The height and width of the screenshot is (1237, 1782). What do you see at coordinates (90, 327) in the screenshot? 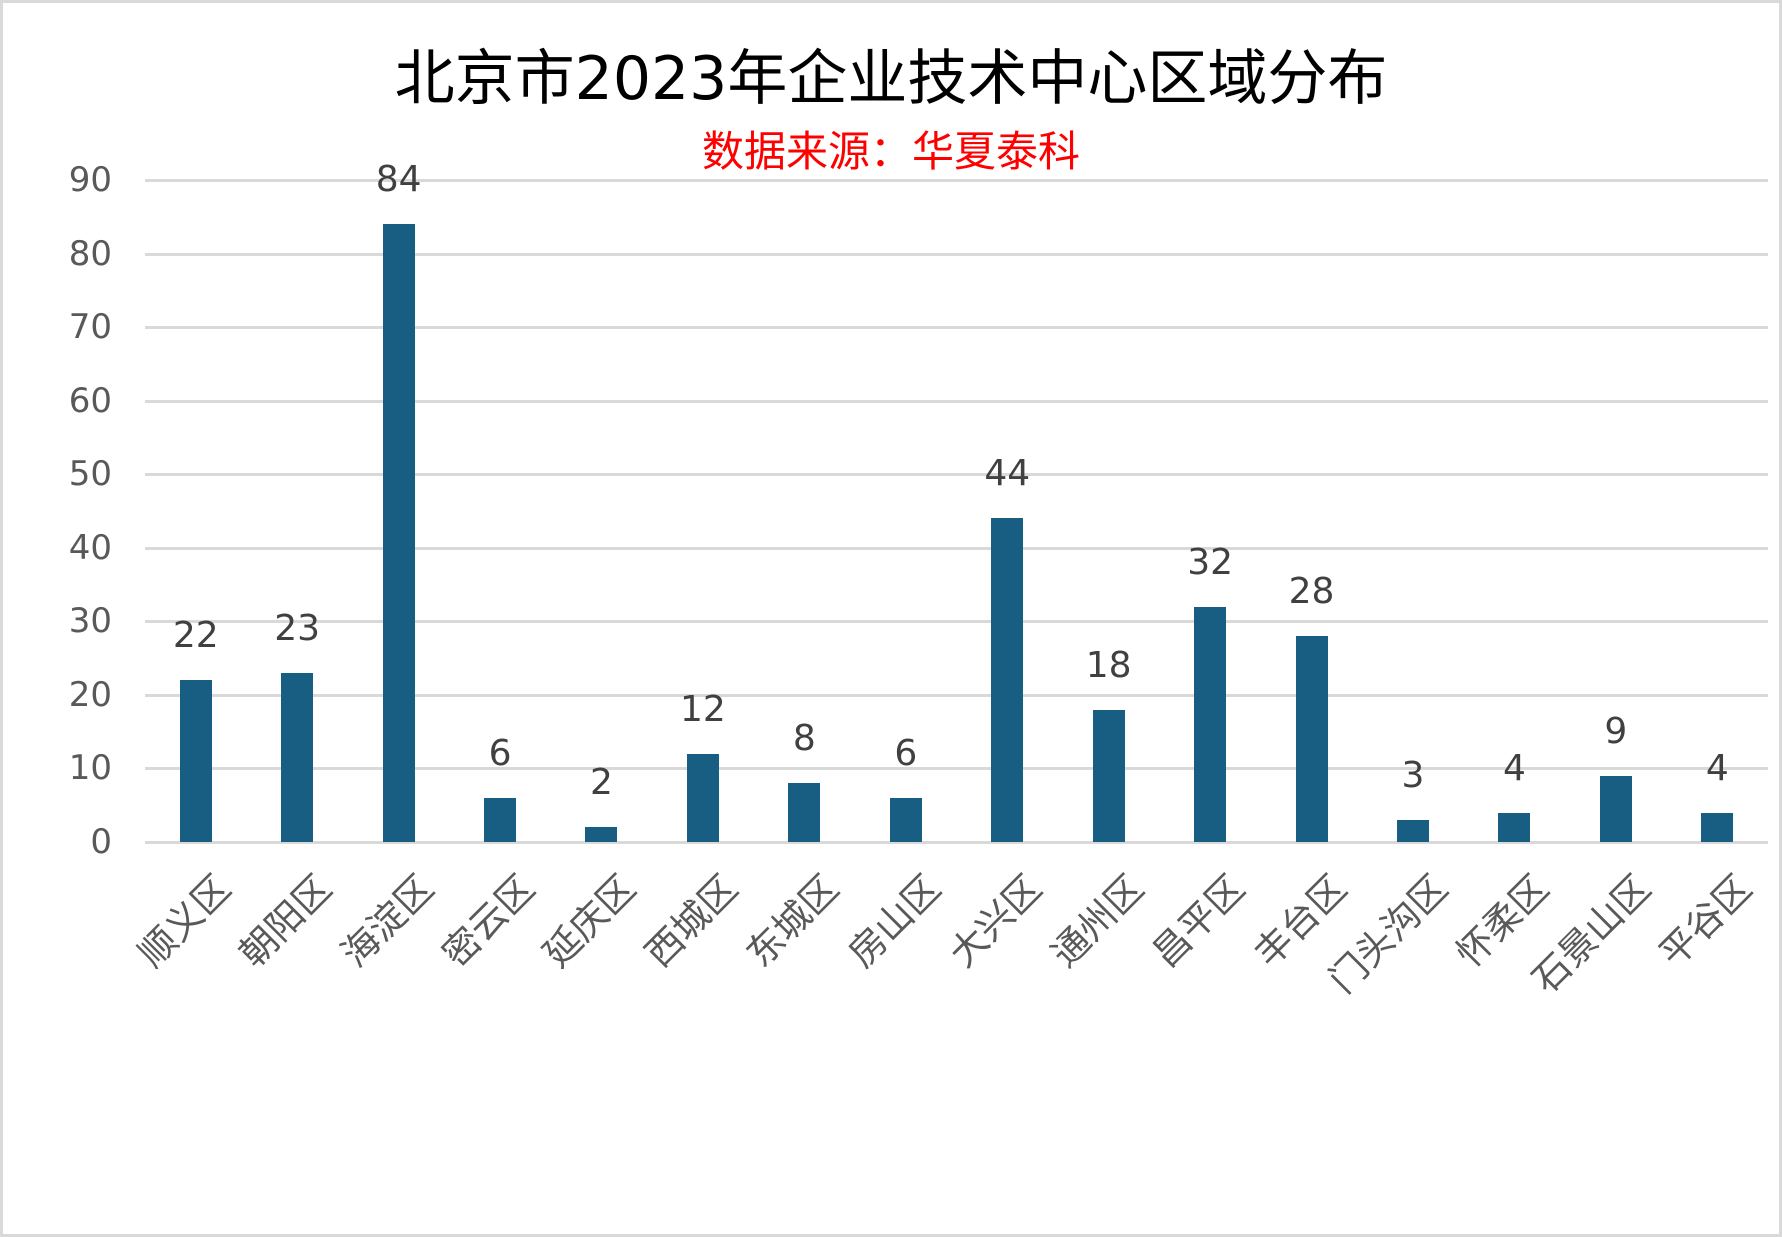
I see `y-tick-label: 70` at bounding box center [90, 327].